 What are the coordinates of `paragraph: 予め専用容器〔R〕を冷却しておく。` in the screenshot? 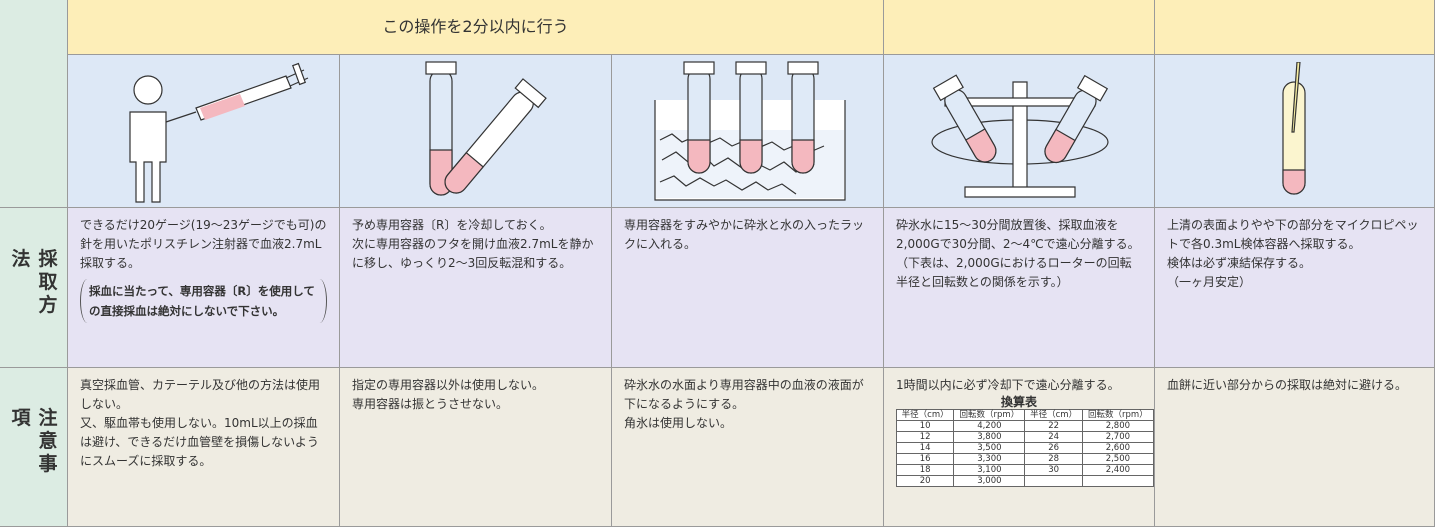 It's located at (452, 225).